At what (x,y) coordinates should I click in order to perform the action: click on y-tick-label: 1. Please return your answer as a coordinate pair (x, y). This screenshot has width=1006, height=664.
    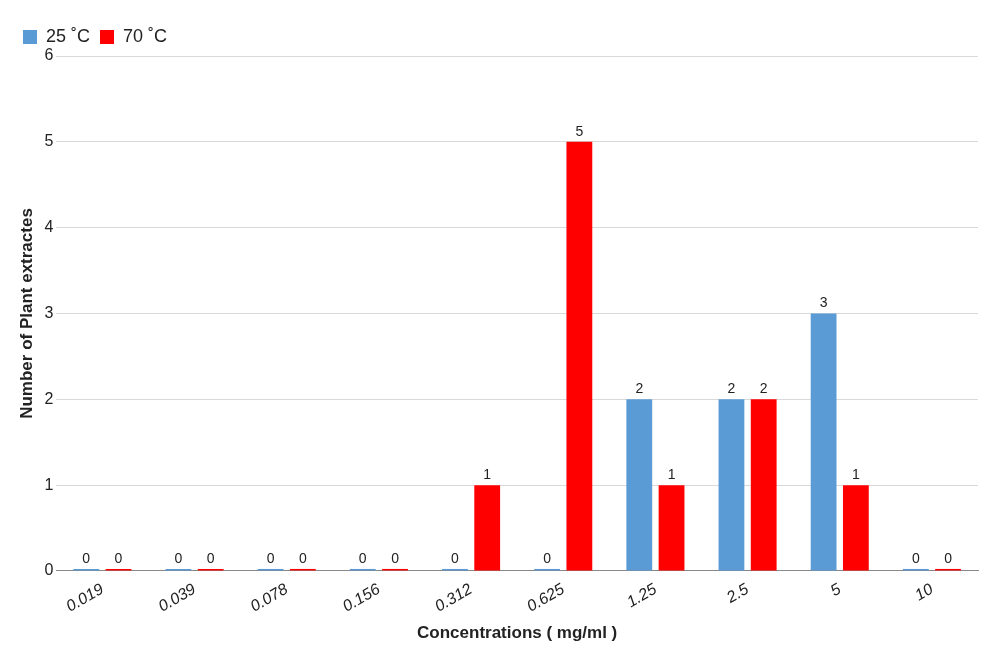
    Looking at the image, I should click on (49, 484).